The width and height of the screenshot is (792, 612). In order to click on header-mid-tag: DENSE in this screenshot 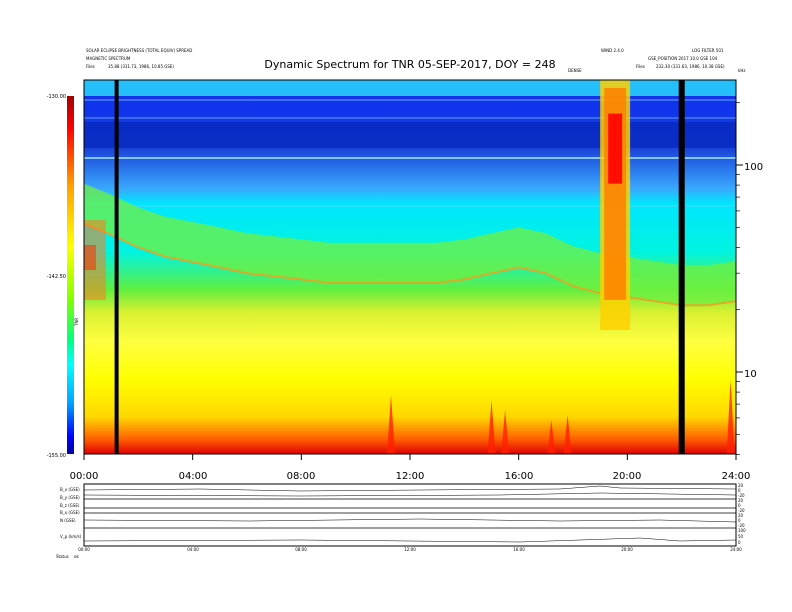, I will do `click(575, 70)`.